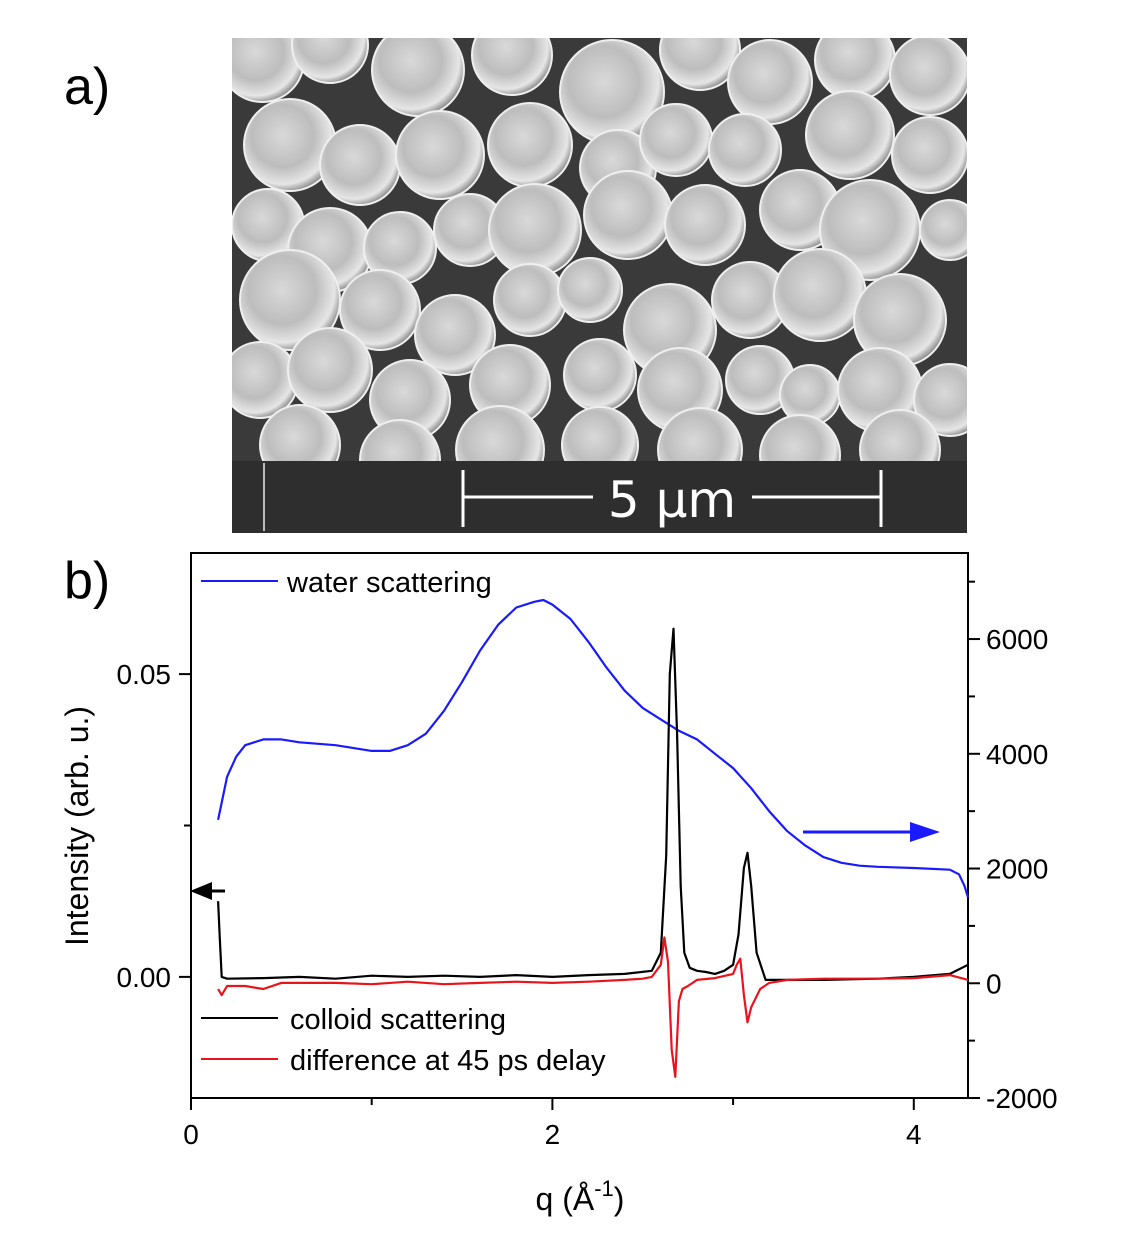  What do you see at coordinates (154, 826) in the screenshot?
I see `y-axis-left: 0.00 0.05` at bounding box center [154, 826].